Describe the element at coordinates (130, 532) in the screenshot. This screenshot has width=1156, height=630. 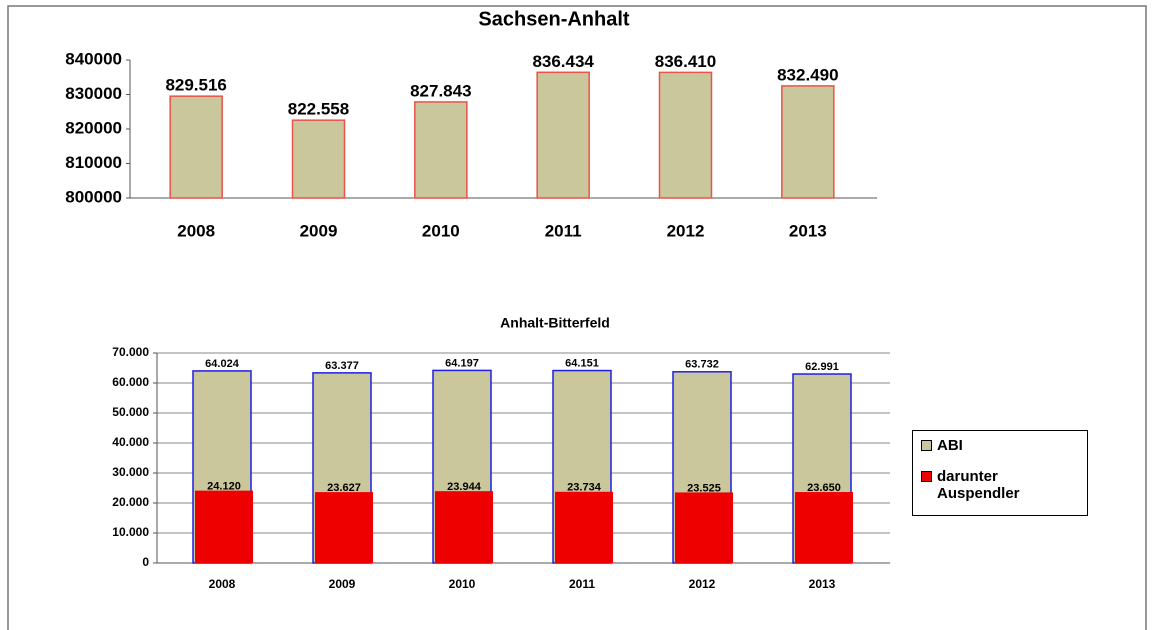
I see `y-tick-label: 10.000` at that location.